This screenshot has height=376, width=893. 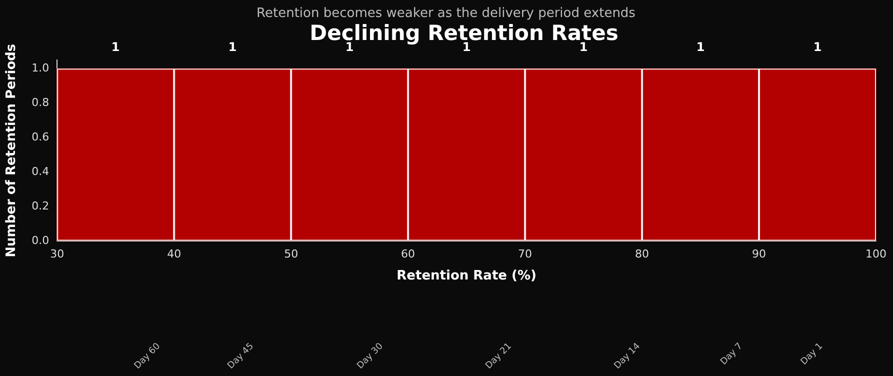 I want to click on text: Day 45, so click(x=241, y=357).